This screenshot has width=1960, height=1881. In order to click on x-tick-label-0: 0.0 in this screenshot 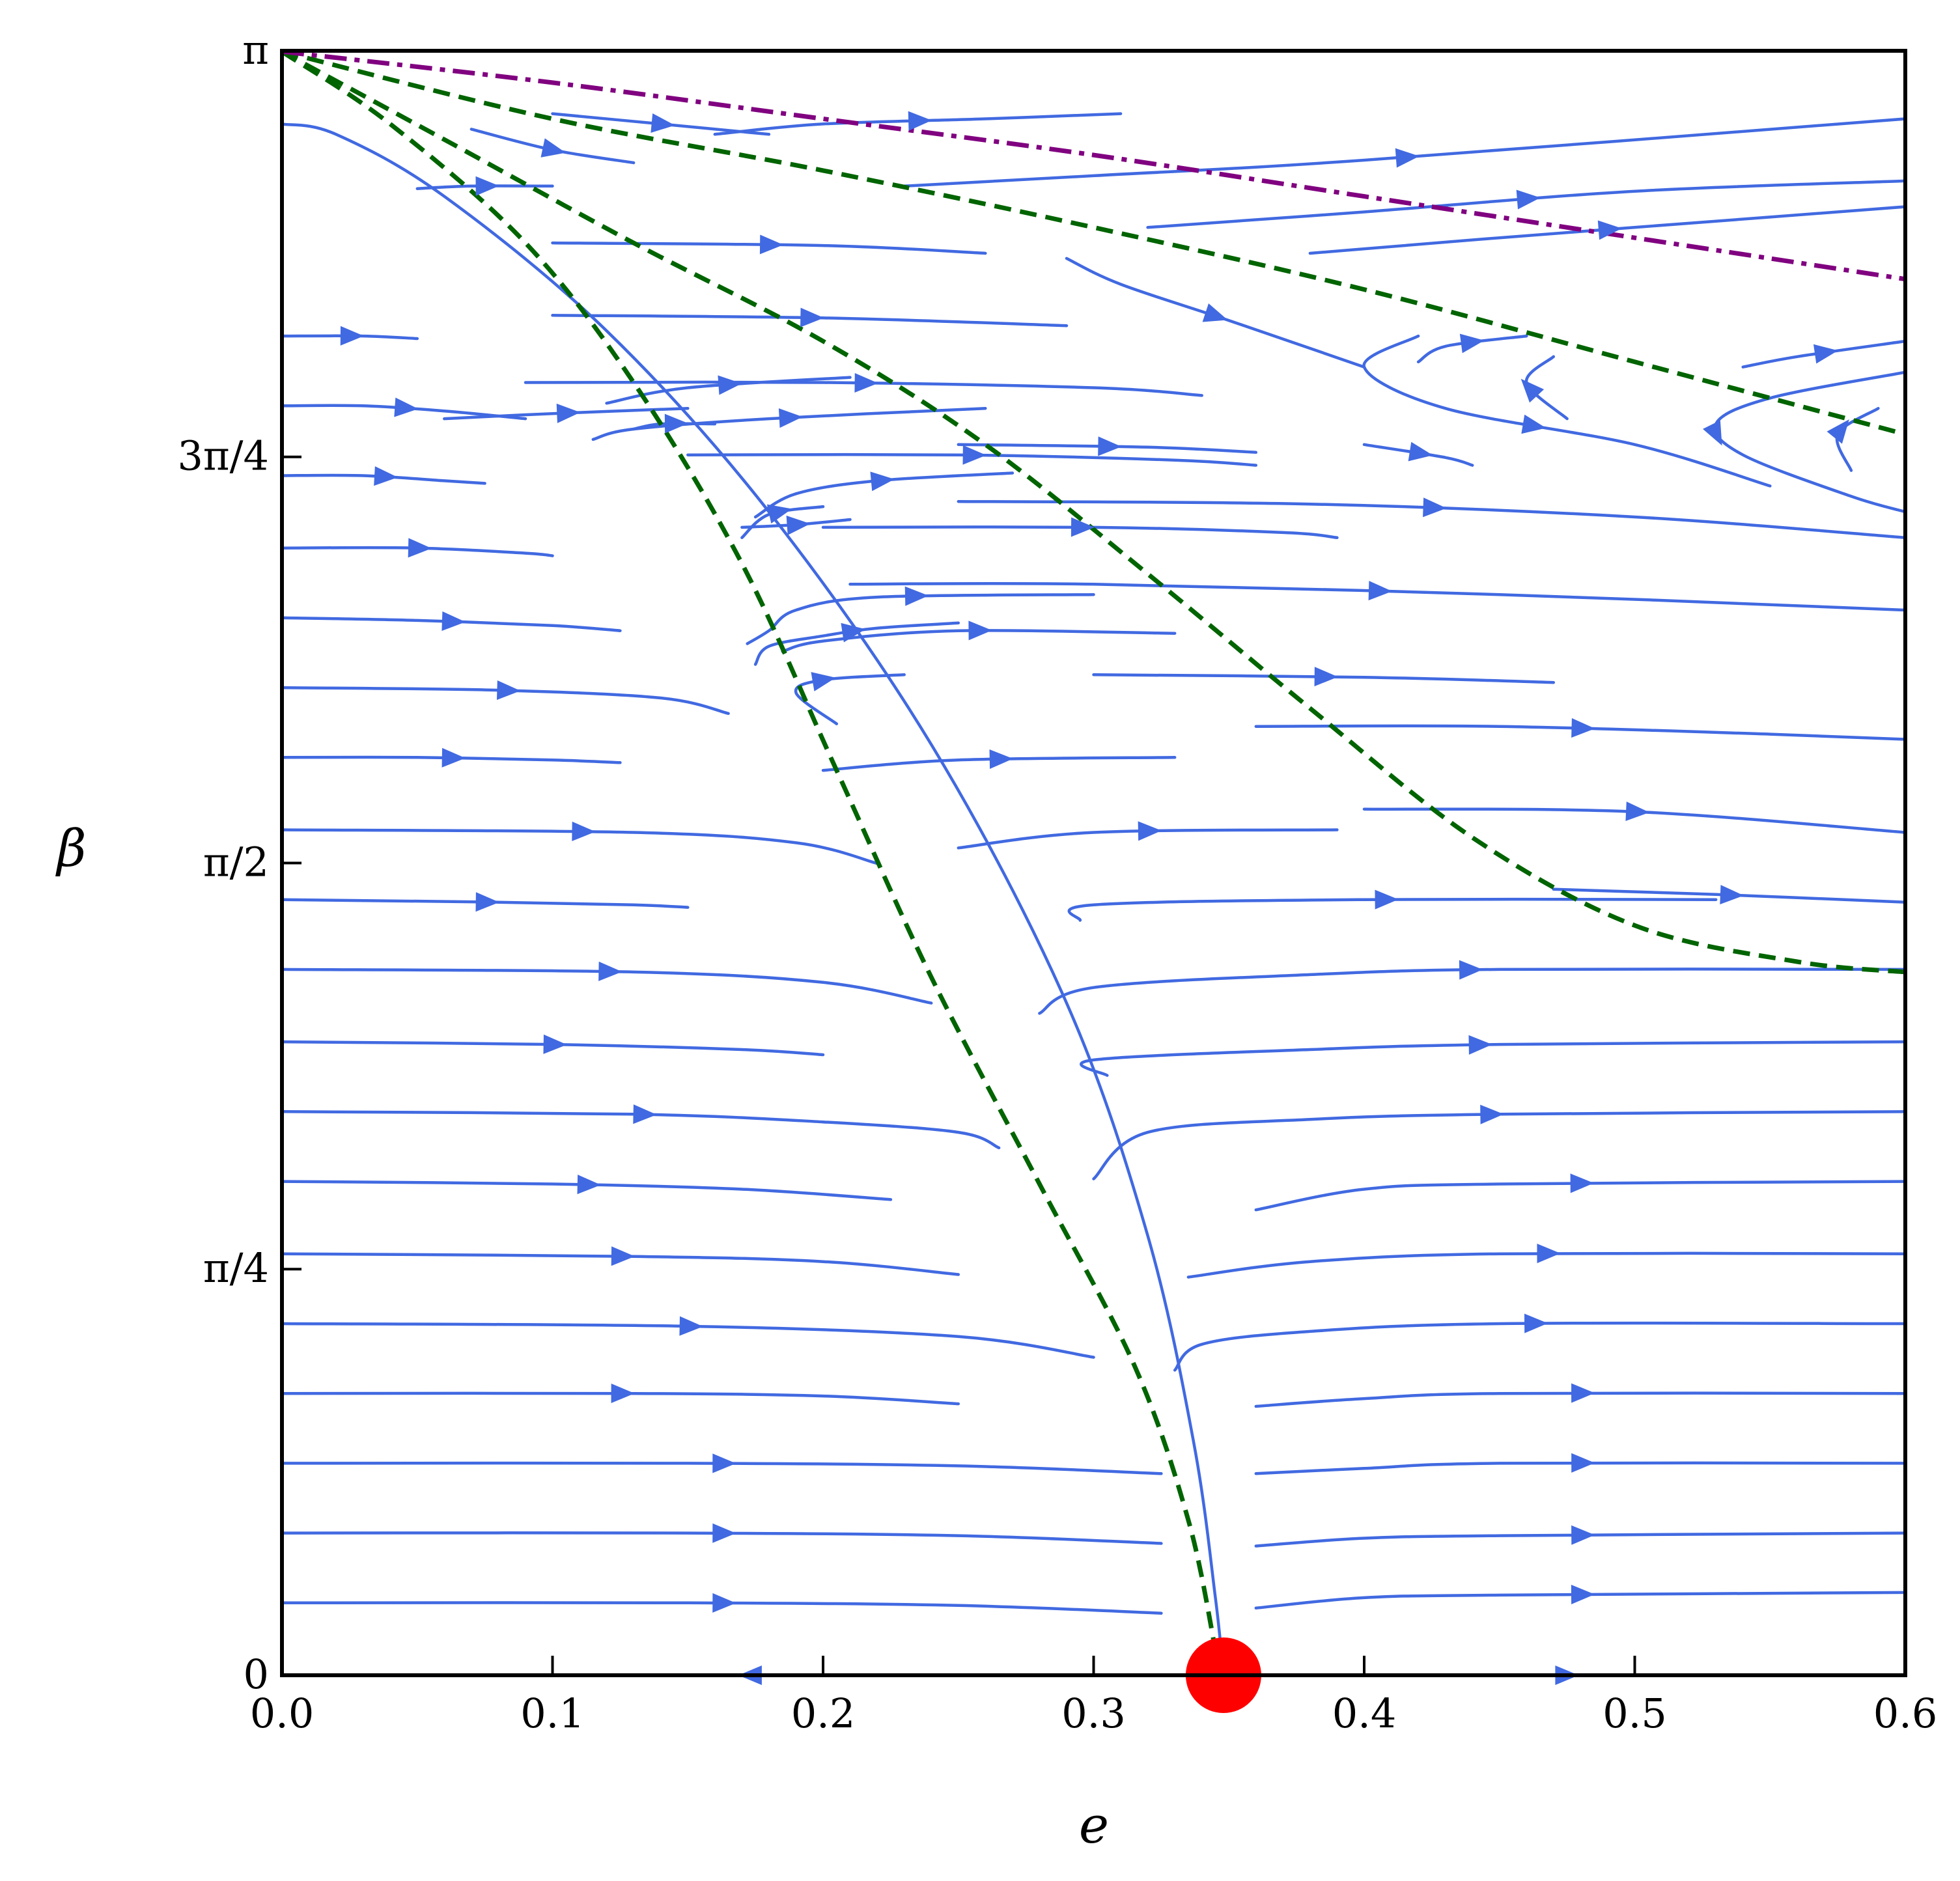, I will do `click(282, 1713)`.